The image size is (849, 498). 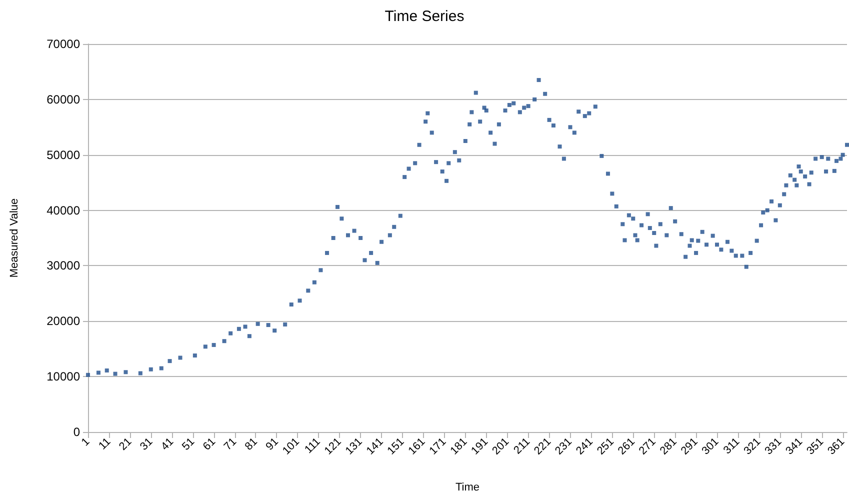 I want to click on x-tick-label: 11, so click(x=105, y=444).